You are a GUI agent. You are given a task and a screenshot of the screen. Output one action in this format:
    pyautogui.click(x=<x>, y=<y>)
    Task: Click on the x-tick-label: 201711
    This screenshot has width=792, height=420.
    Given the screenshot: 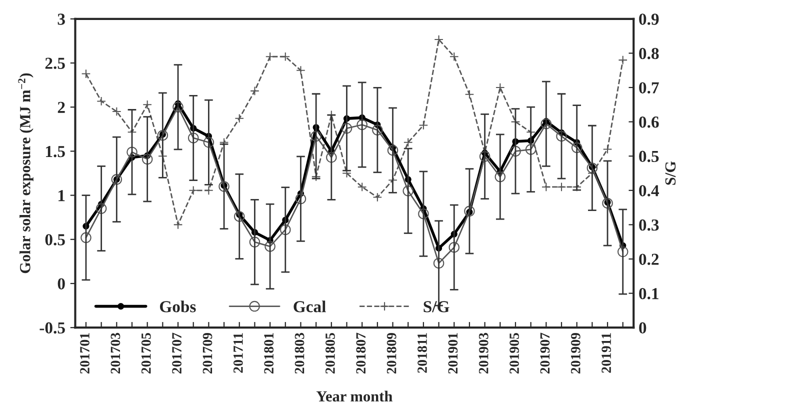 What is the action you would take?
    pyautogui.click(x=238, y=353)
    